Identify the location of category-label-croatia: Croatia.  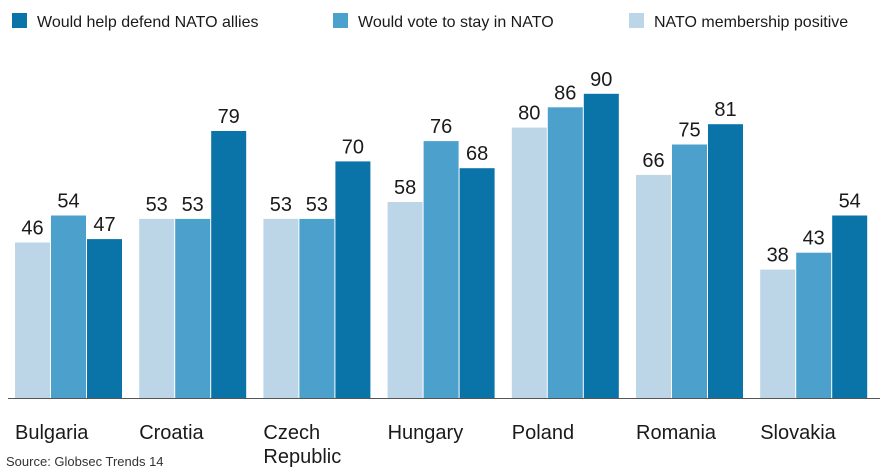
(171, 433).